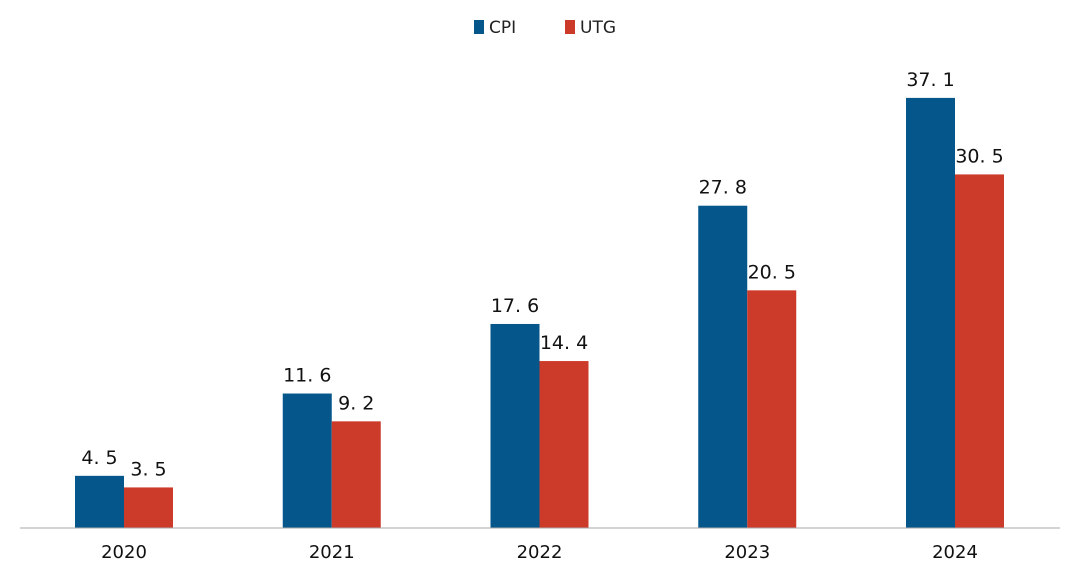 The image size is (1080, 576). What do you see at coordinates (515, 306) in the screenshot?
I see `value-label-cpi-2022: 17. 6` at bounding box center [515, 306].